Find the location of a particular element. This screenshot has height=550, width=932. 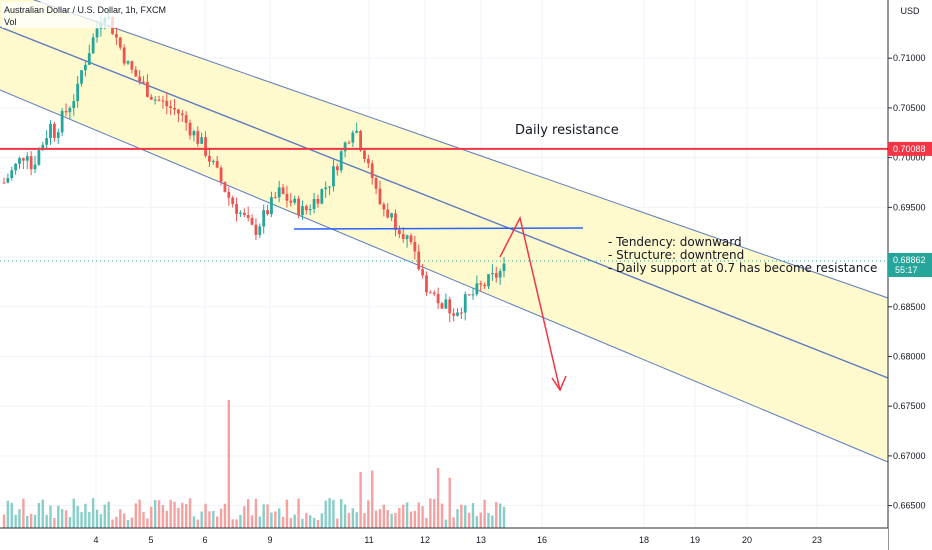

analysis-note: - Tendency: downward is located at coordinates (675, 242).